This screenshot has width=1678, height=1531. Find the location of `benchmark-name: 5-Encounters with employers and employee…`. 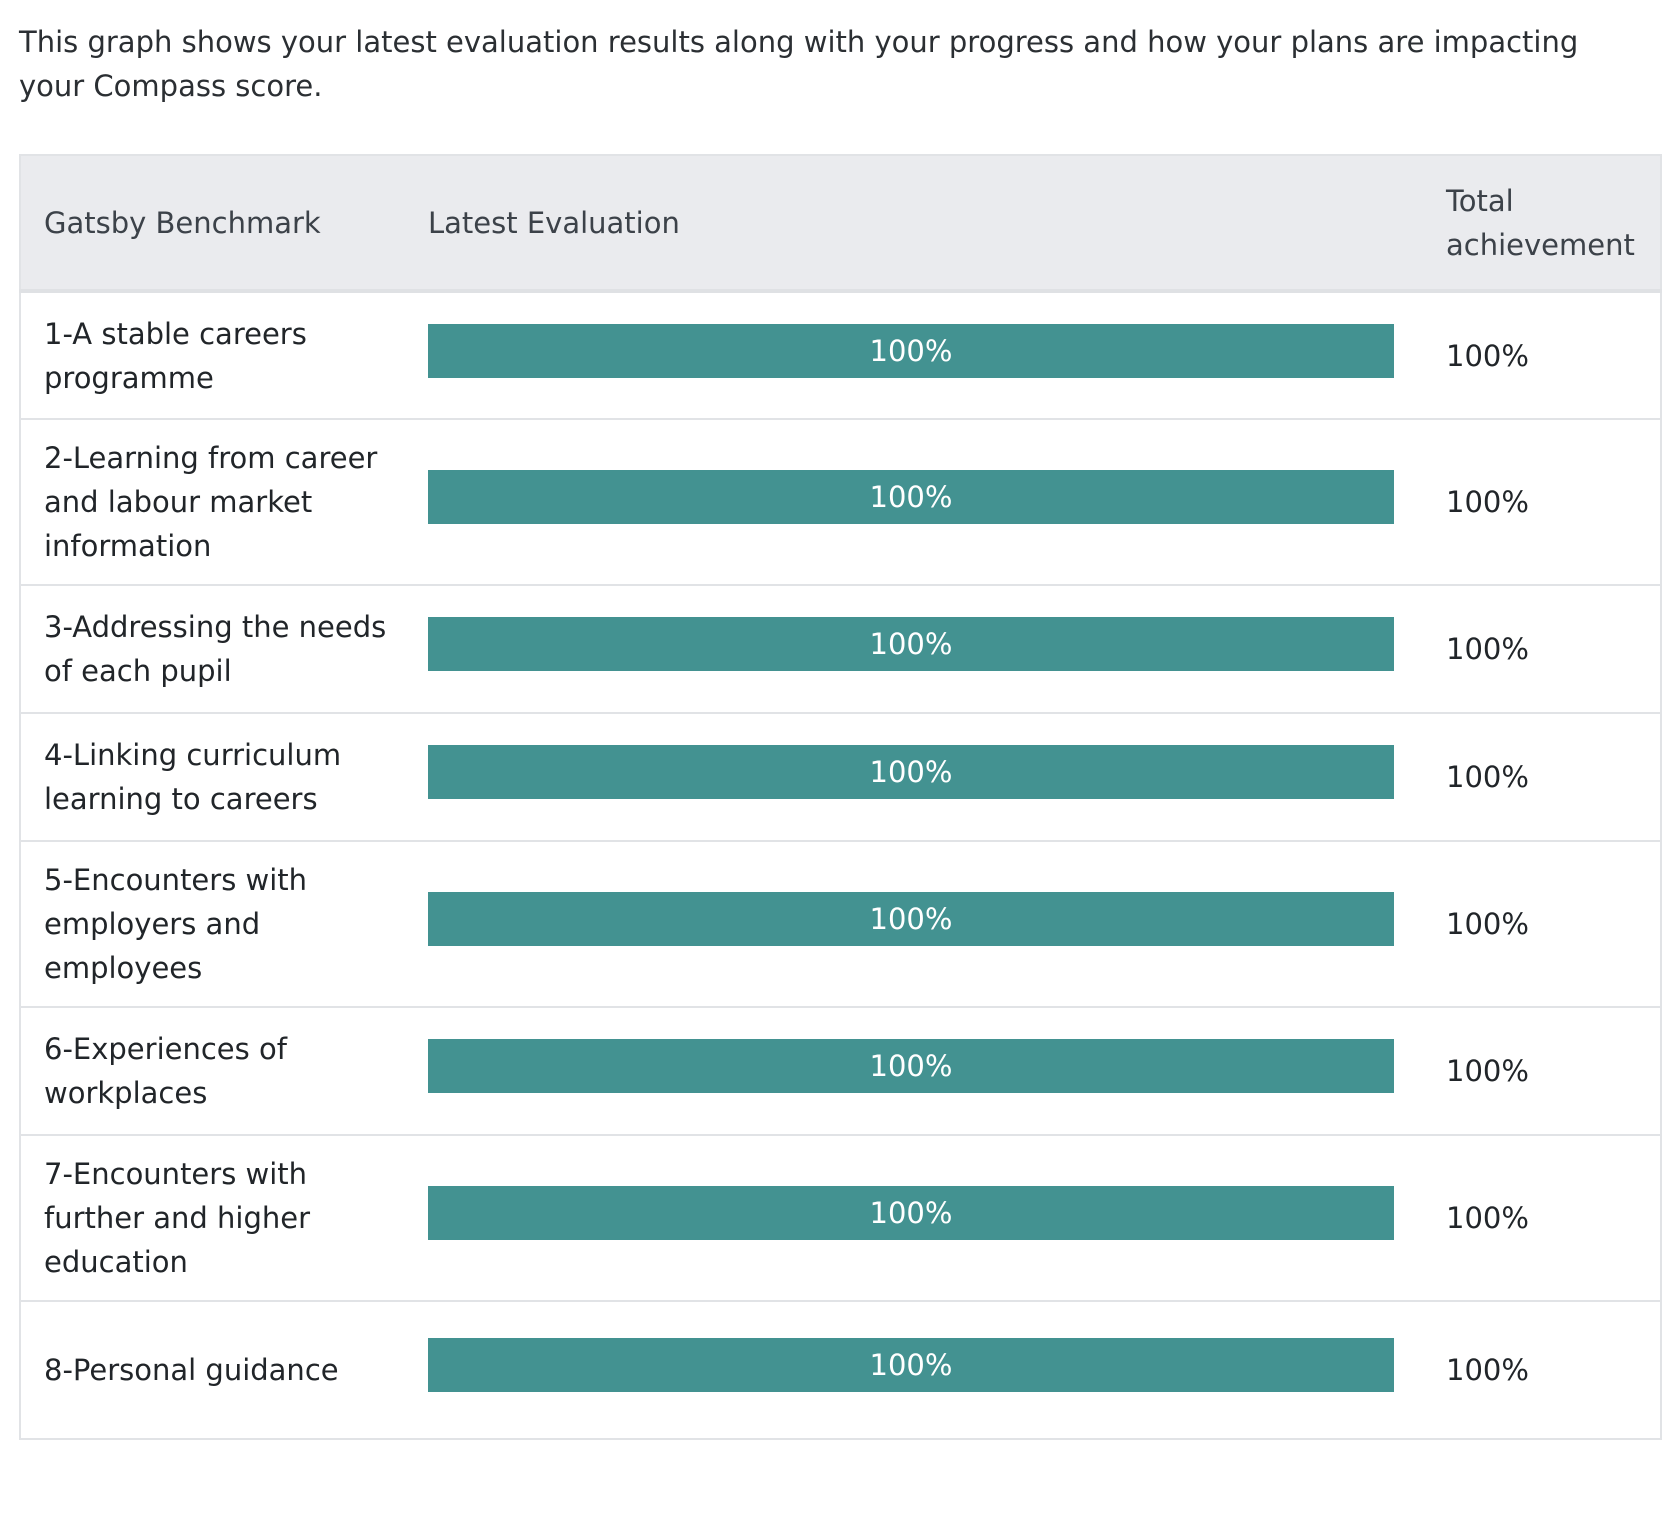

benchmark-name: 5-Encounters with employers and employee… is located at coordinates (176, 924).